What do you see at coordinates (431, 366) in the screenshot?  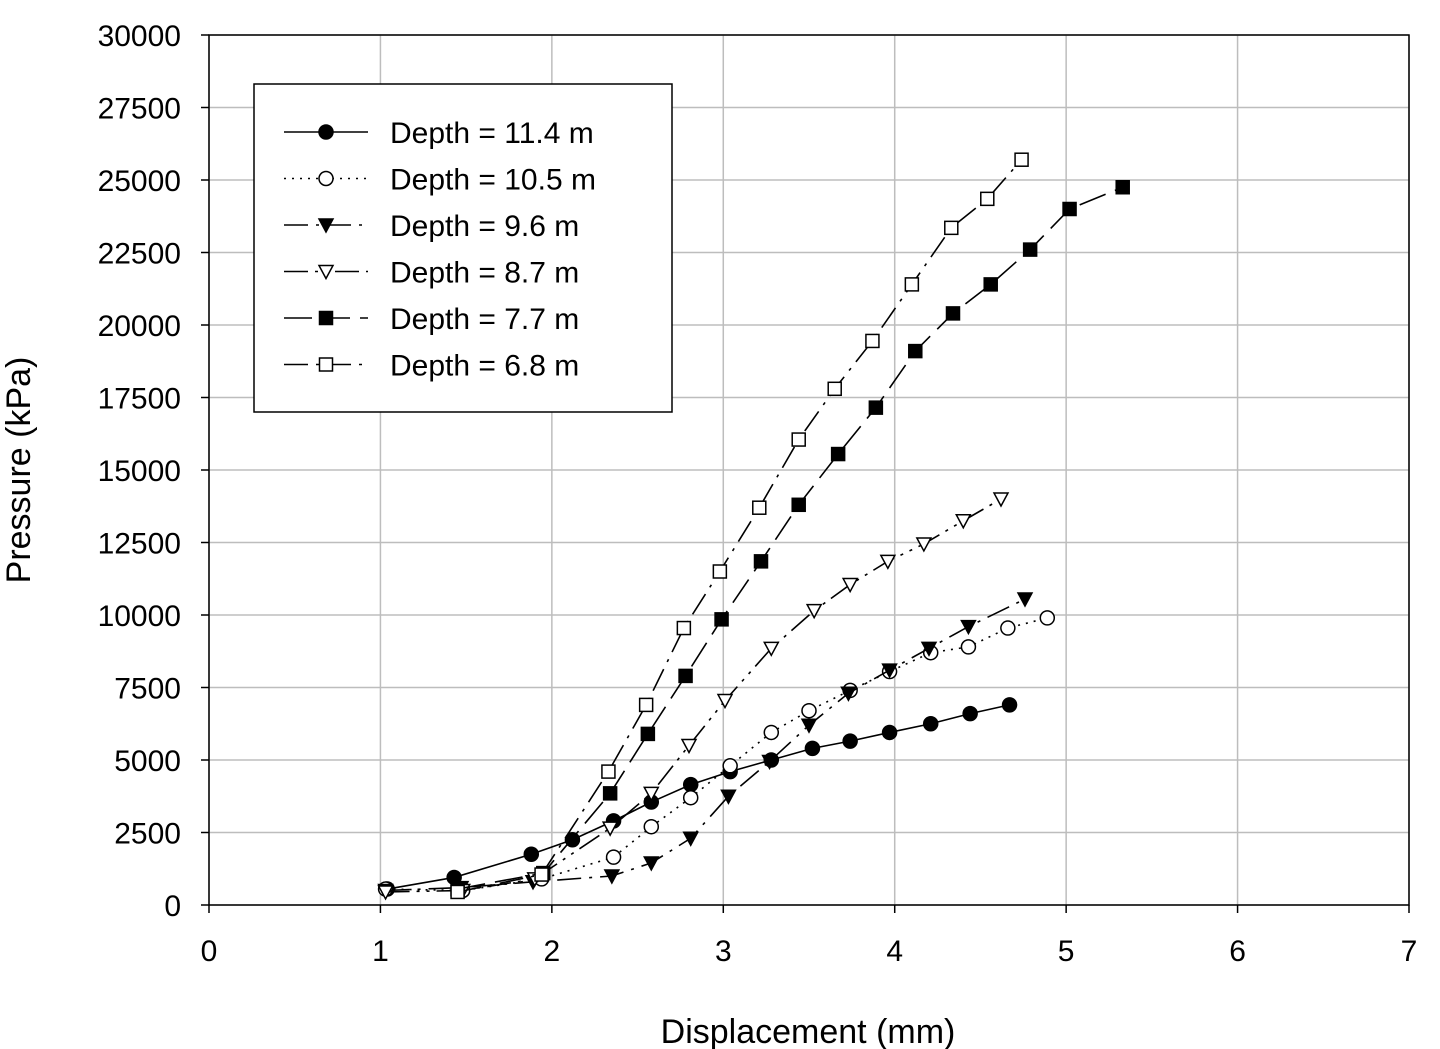 I see `legend-item: Depth = 6.8 m` at bounding box center [431, 366].